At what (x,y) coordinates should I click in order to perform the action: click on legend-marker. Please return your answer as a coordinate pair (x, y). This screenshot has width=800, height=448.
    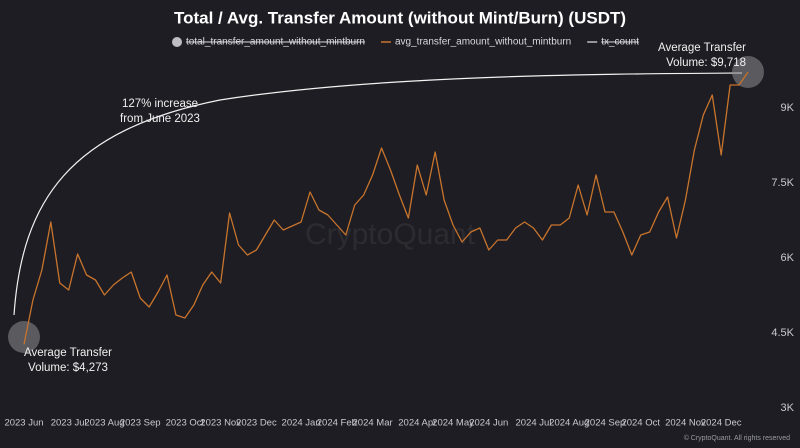
    Looking at the image, I should click on (177, 42).